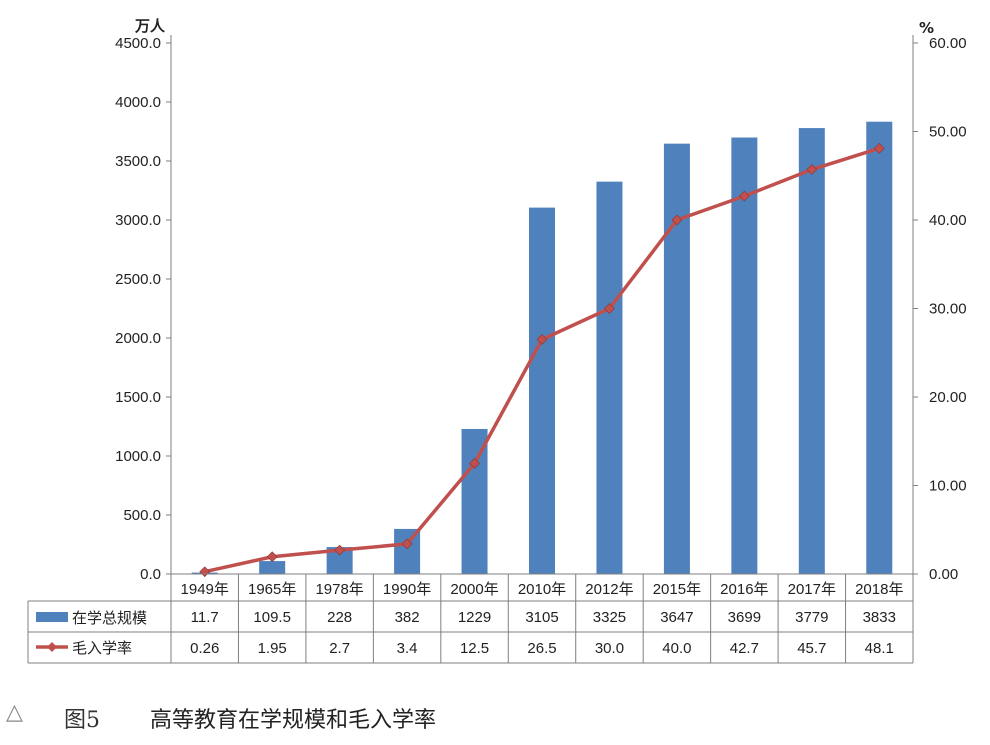  What do you see at coordinates (205, 617) in the screenshot?
I see `bar-data-label: 11.7` at bounding box center [205, 617].